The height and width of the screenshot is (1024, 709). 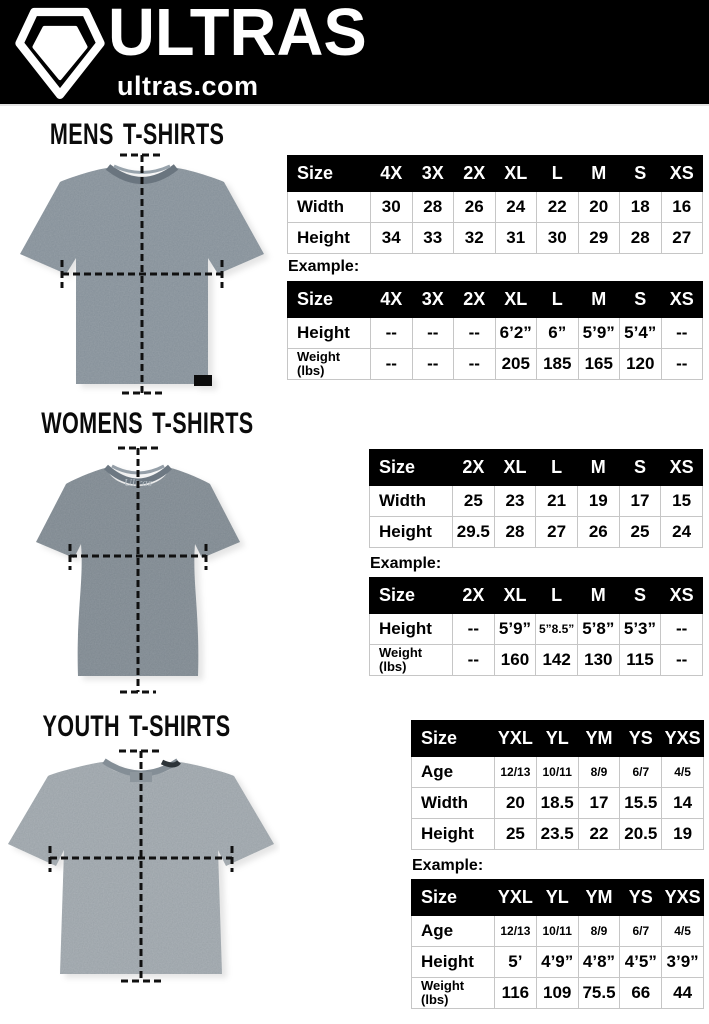 What do you see at coordinates (682, 738) in the screenshot?
I see `size-column-header: YXS` at bounding box center [682, 738].